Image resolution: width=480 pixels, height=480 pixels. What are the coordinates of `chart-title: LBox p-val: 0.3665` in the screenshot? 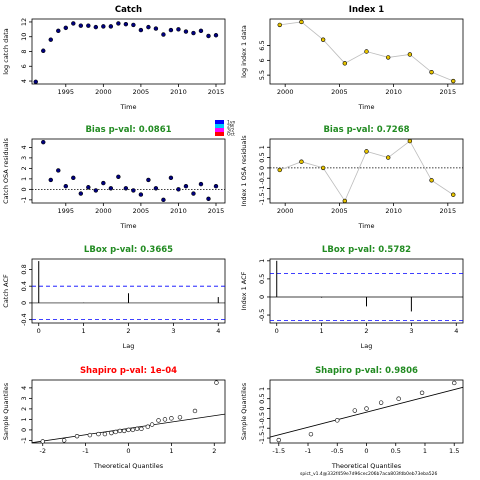 It's located at (128, 250).